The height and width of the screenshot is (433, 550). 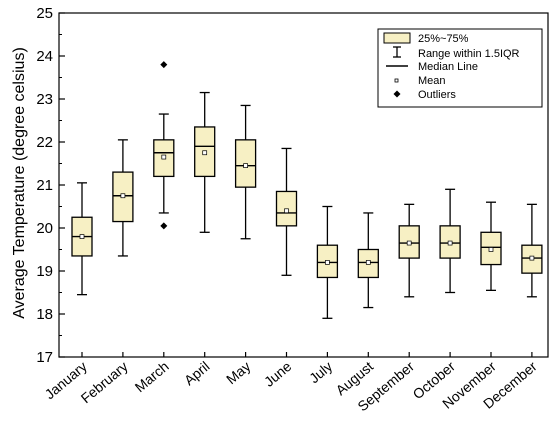 What do you see at coordinates (397, 94) in the screenshot?
I see `legend-outlier-swatch` at bounding box center [397, 94].